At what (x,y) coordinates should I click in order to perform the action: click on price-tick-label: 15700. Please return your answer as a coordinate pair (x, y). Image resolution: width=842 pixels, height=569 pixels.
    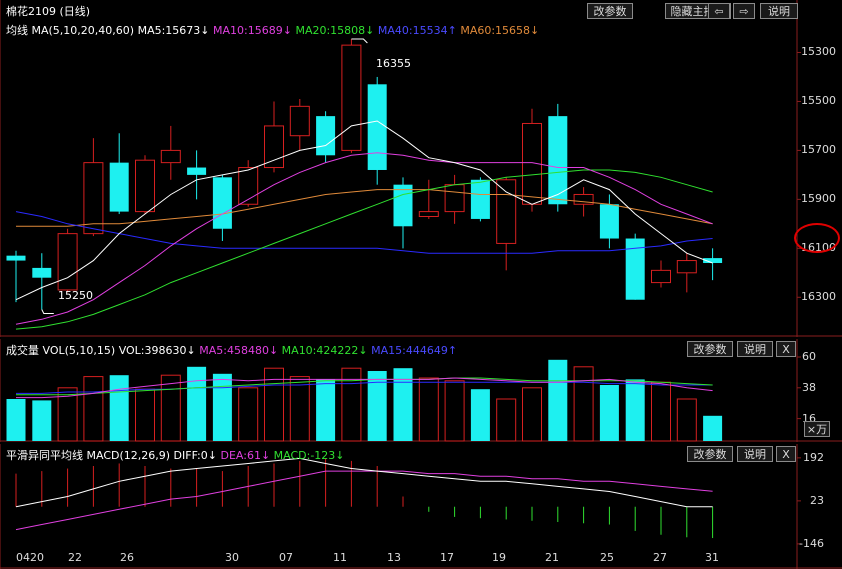
    Looking at the image, I should click on (818, 150).